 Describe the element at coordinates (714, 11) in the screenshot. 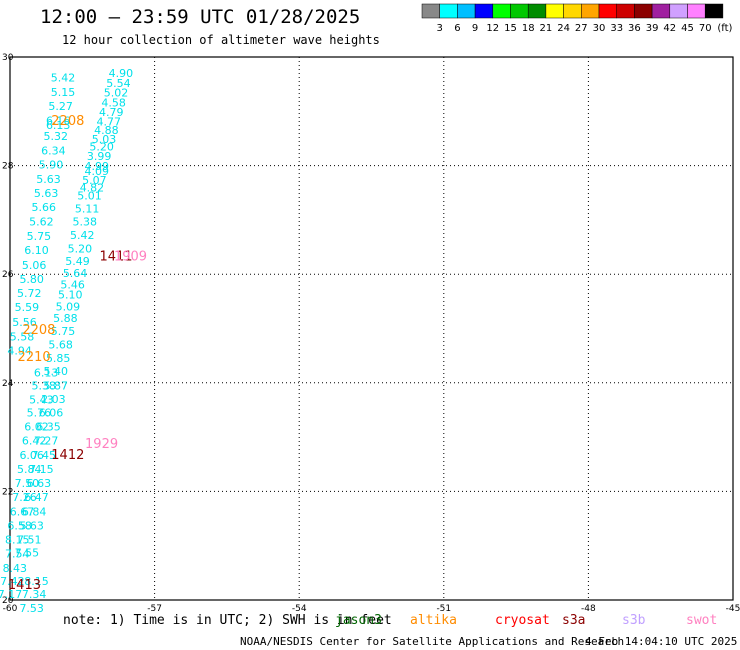

I see `colorbar-swatch` at that location.